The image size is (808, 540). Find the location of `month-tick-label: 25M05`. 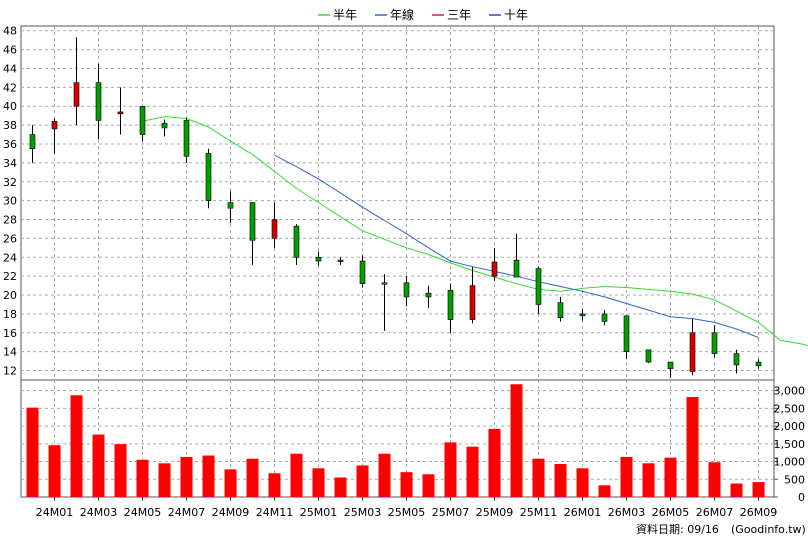

month-tick-label: 25M05 is located at coordinates (407, 512).